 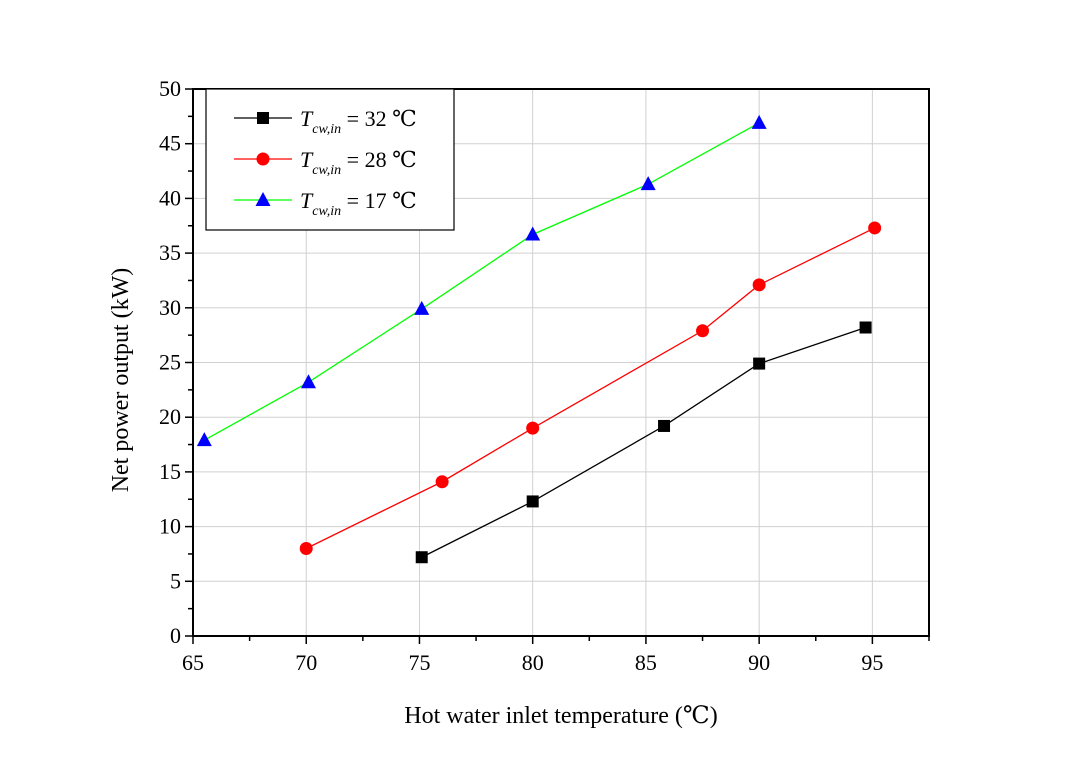 I want to click on y-tick-label: 45, so click(x=170, y=143).